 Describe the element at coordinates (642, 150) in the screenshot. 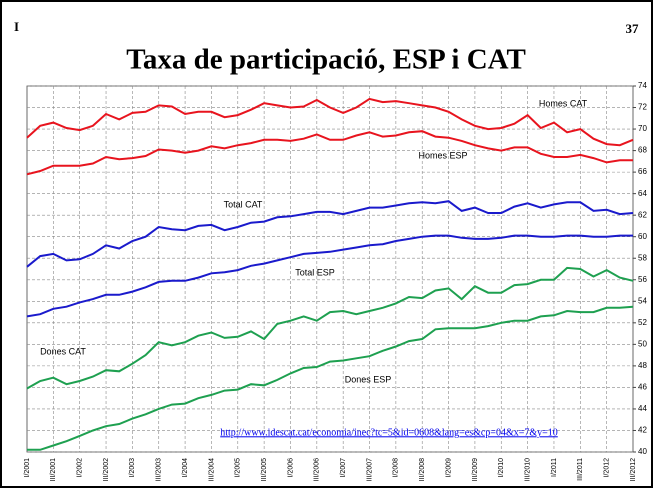

I see `y-tick-label: 68` at that location.